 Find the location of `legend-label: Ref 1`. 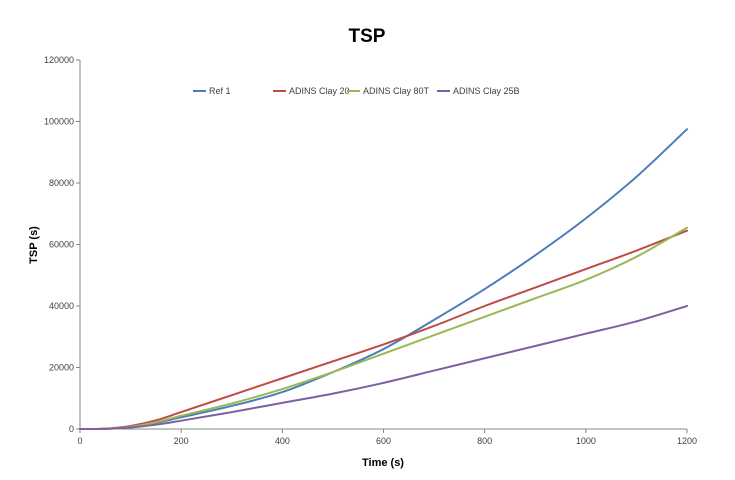

legend-label: Ref 1 is located at coordinates (220, 91).